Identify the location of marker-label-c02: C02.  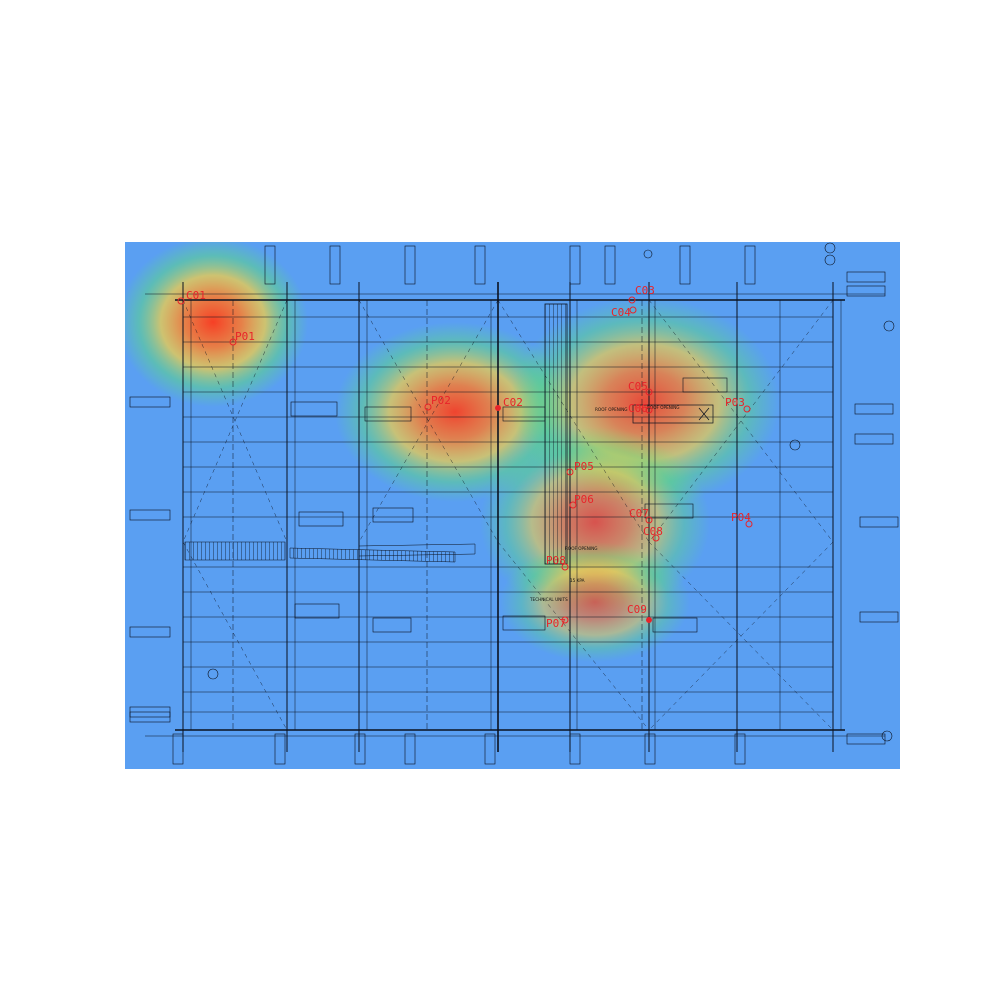
(513, 402).